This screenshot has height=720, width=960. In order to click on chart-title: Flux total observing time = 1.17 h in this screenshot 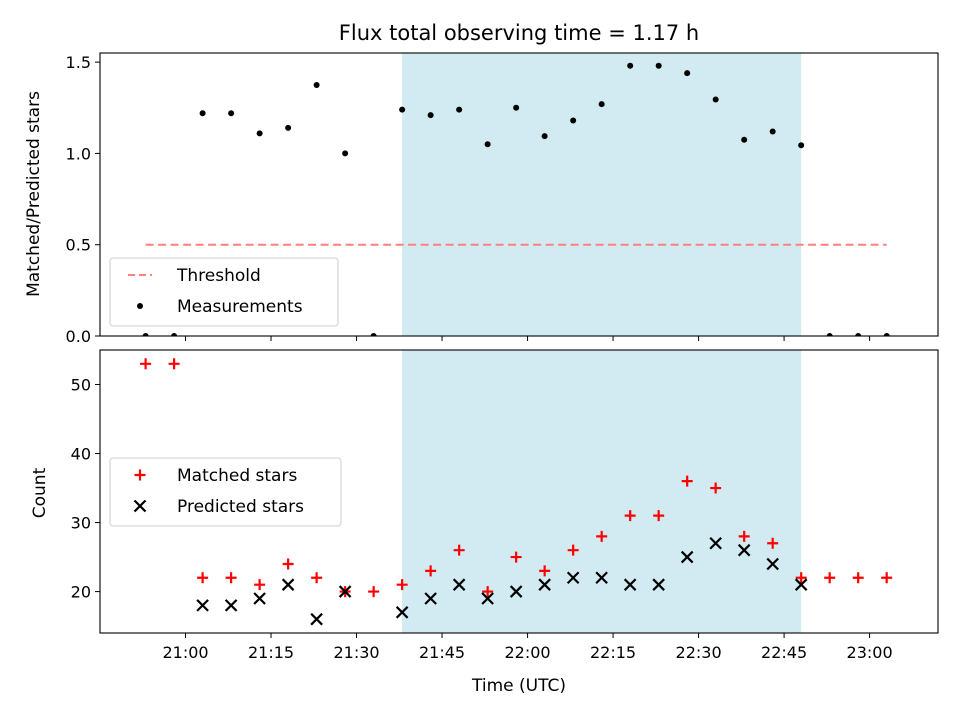, I will do `click(519, 33)`.